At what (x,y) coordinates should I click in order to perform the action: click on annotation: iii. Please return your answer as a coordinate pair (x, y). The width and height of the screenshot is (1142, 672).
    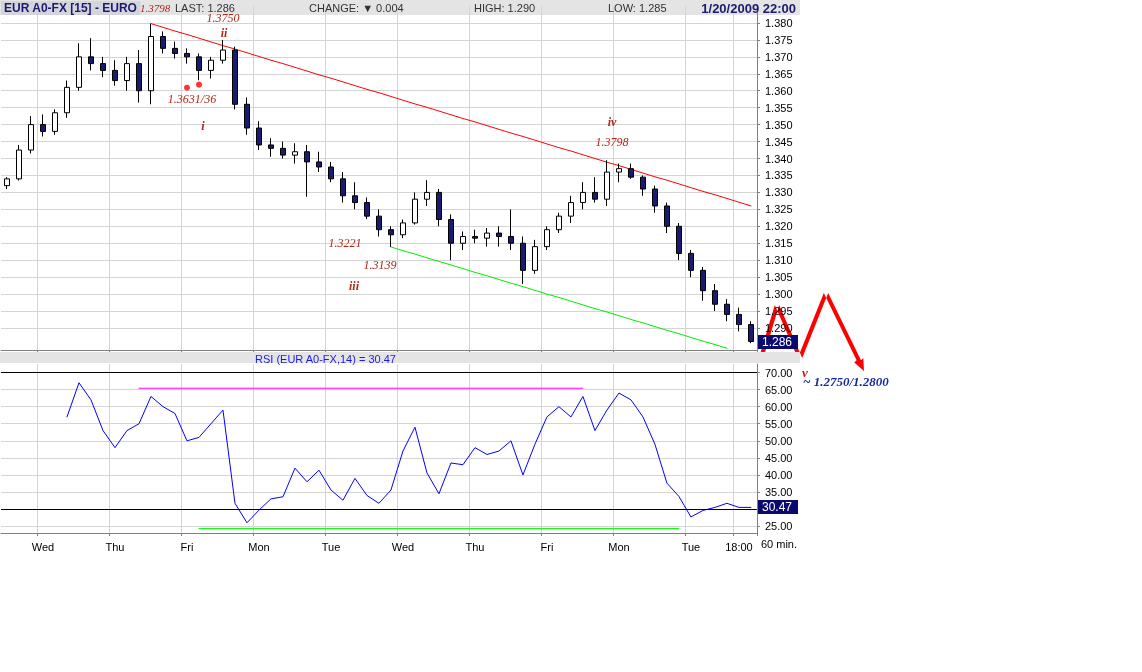
    Looking at the image, I should click on (354, 286).